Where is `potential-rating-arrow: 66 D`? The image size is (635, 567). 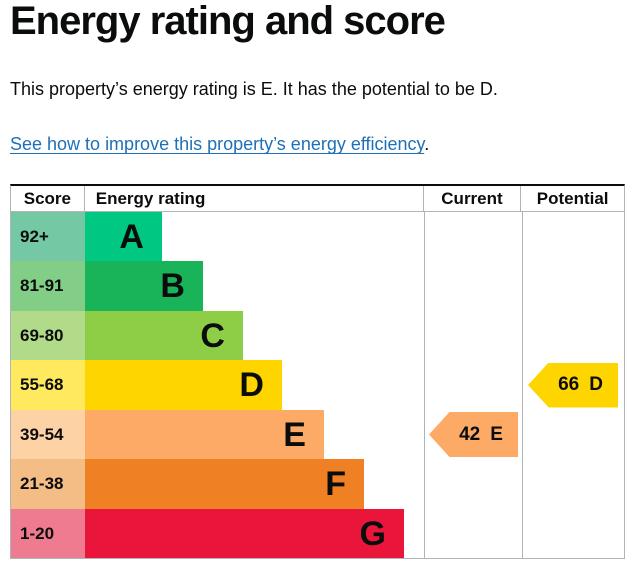 potential-rating-arrow: 66 D is located at coordinates (573, 385).